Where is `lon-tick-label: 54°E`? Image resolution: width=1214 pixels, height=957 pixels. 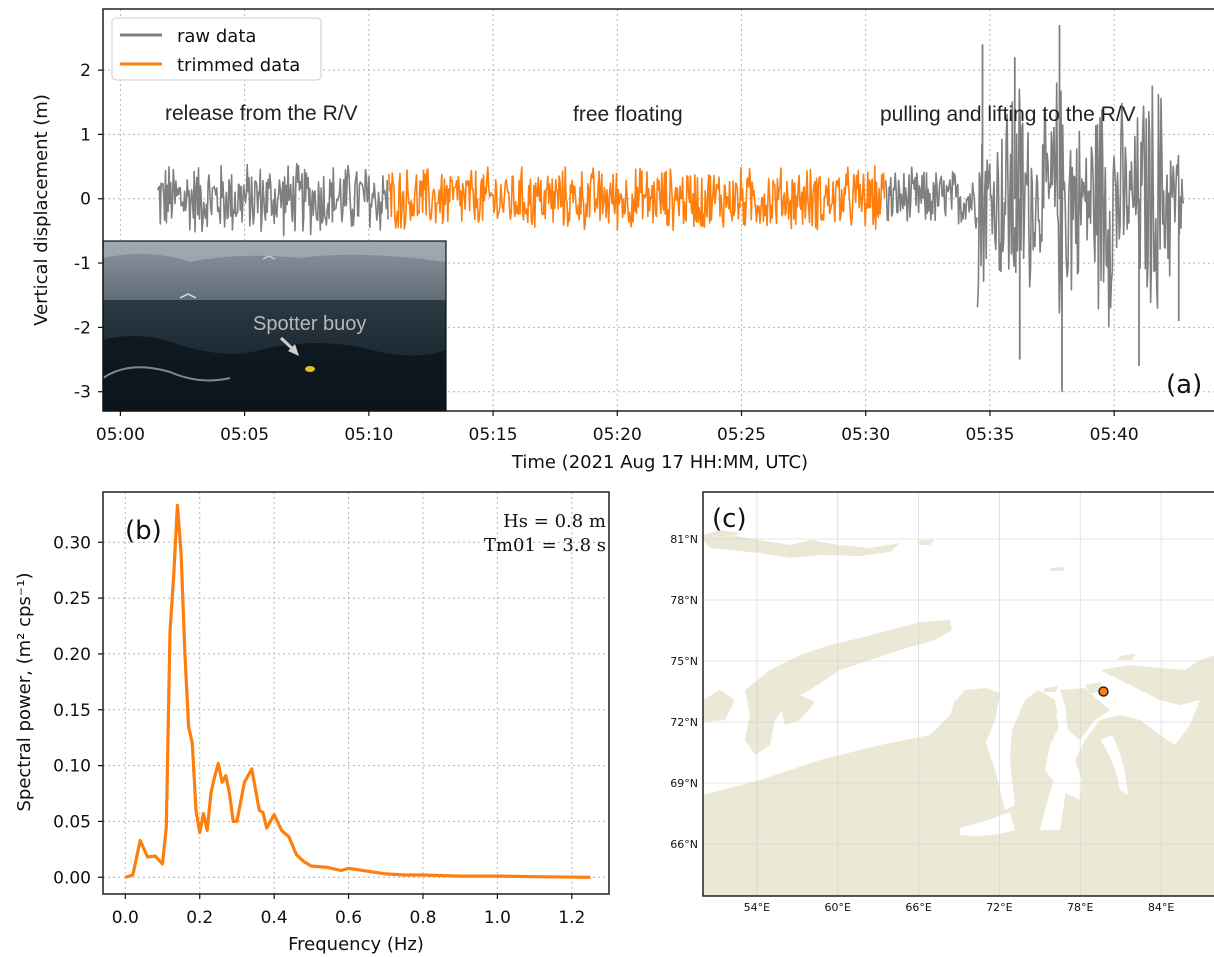
lon-tick-label: 54°E is located at coordinates (757, 907).